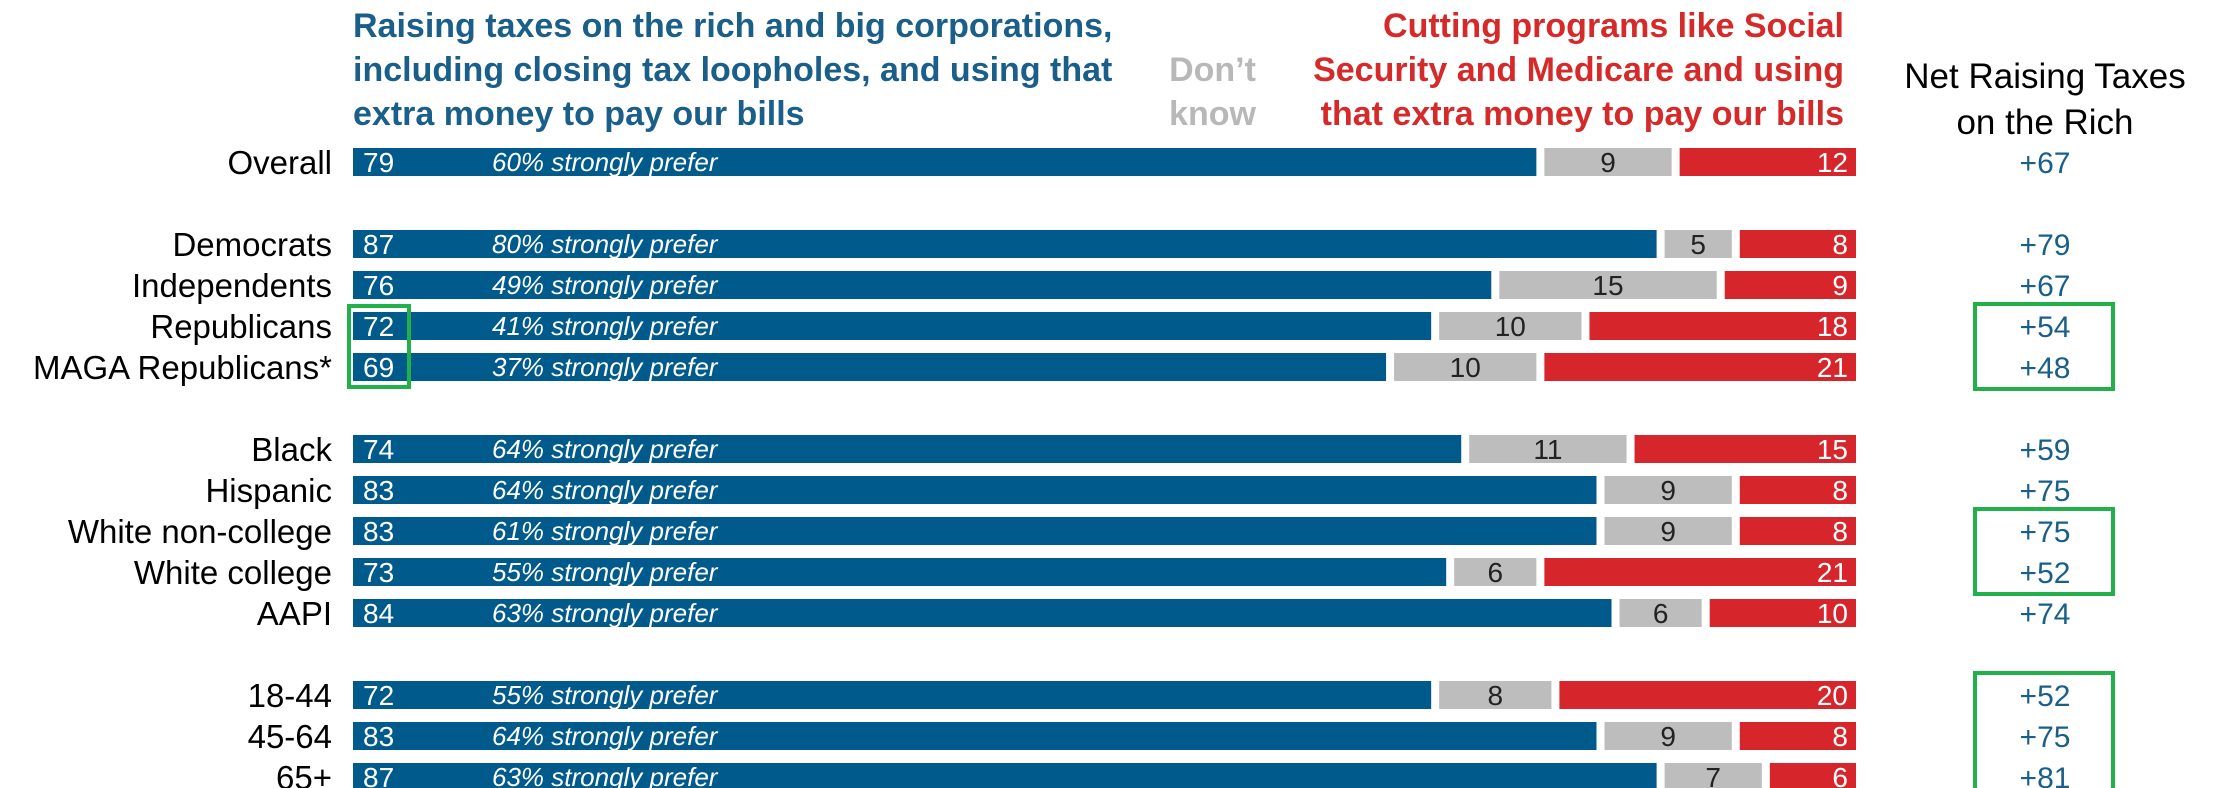 This screenshot has height=788, width=2219. Describe the element at coordinates (605, 449) in the screenshot. I see `strongly-prefer-black: 64% strongly prefer` at that location.